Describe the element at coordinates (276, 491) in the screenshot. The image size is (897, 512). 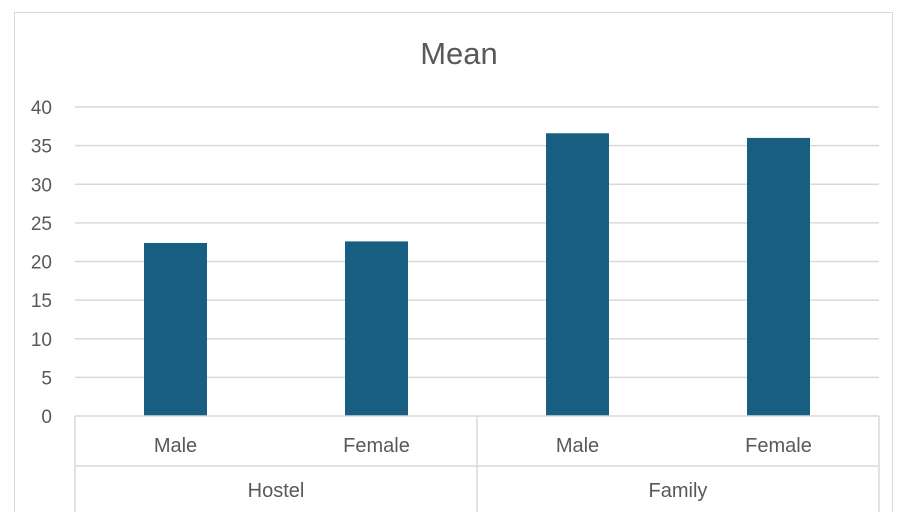
I see `x-group-label: Hostel` at that location.